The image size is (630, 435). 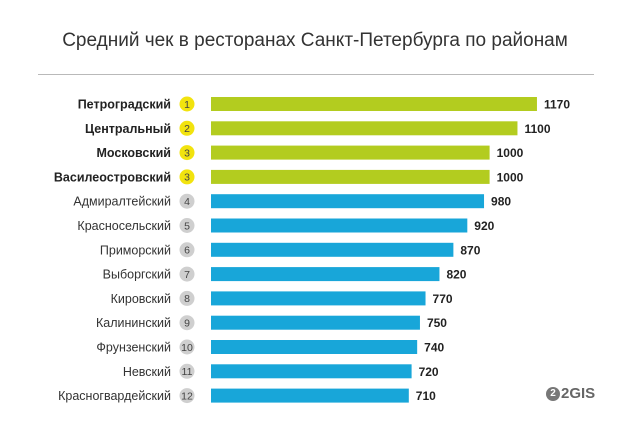 What do you see at coordinates (141, 299) in the screenshot?
I see `category-label: Кировский` at bounding box center [141, 299].